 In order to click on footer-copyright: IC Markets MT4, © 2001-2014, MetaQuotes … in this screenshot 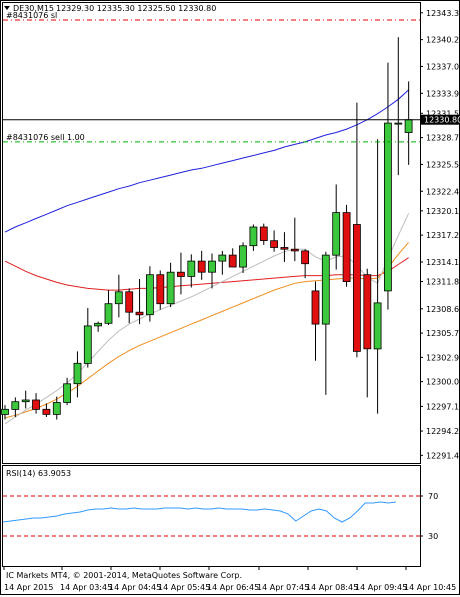, I will do `click(124, 575)`.